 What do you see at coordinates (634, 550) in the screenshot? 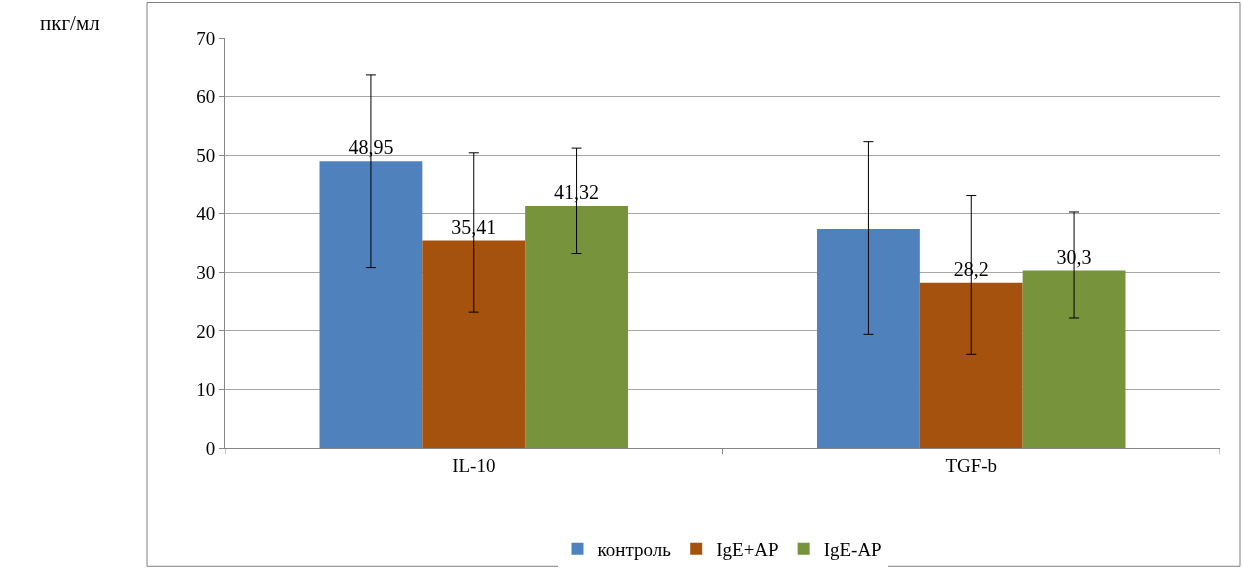
I see `legend-label: контроль` at bounding box center [634, 550].